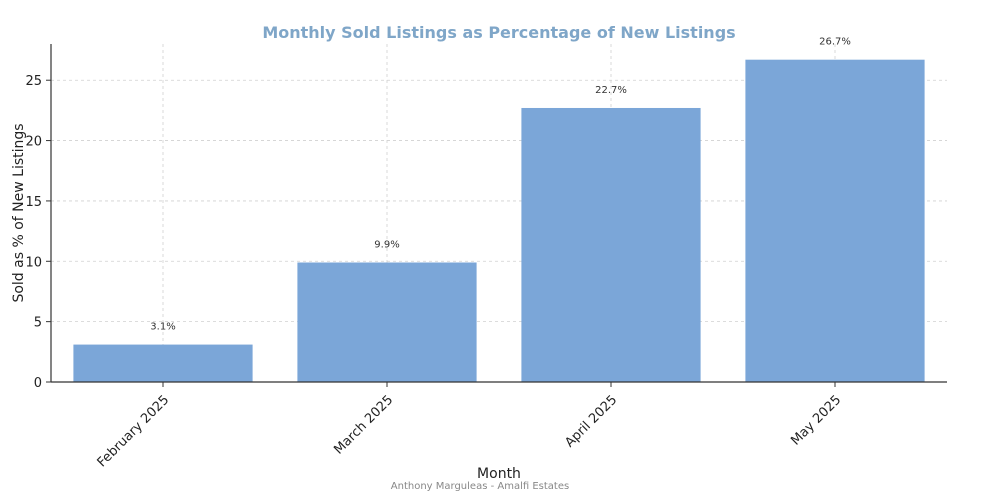 This screenshot has width=1000, height=495. Describe the element at coordinates (38, 383) in the screenshot. I see `y-tick-label: 0` at that location.